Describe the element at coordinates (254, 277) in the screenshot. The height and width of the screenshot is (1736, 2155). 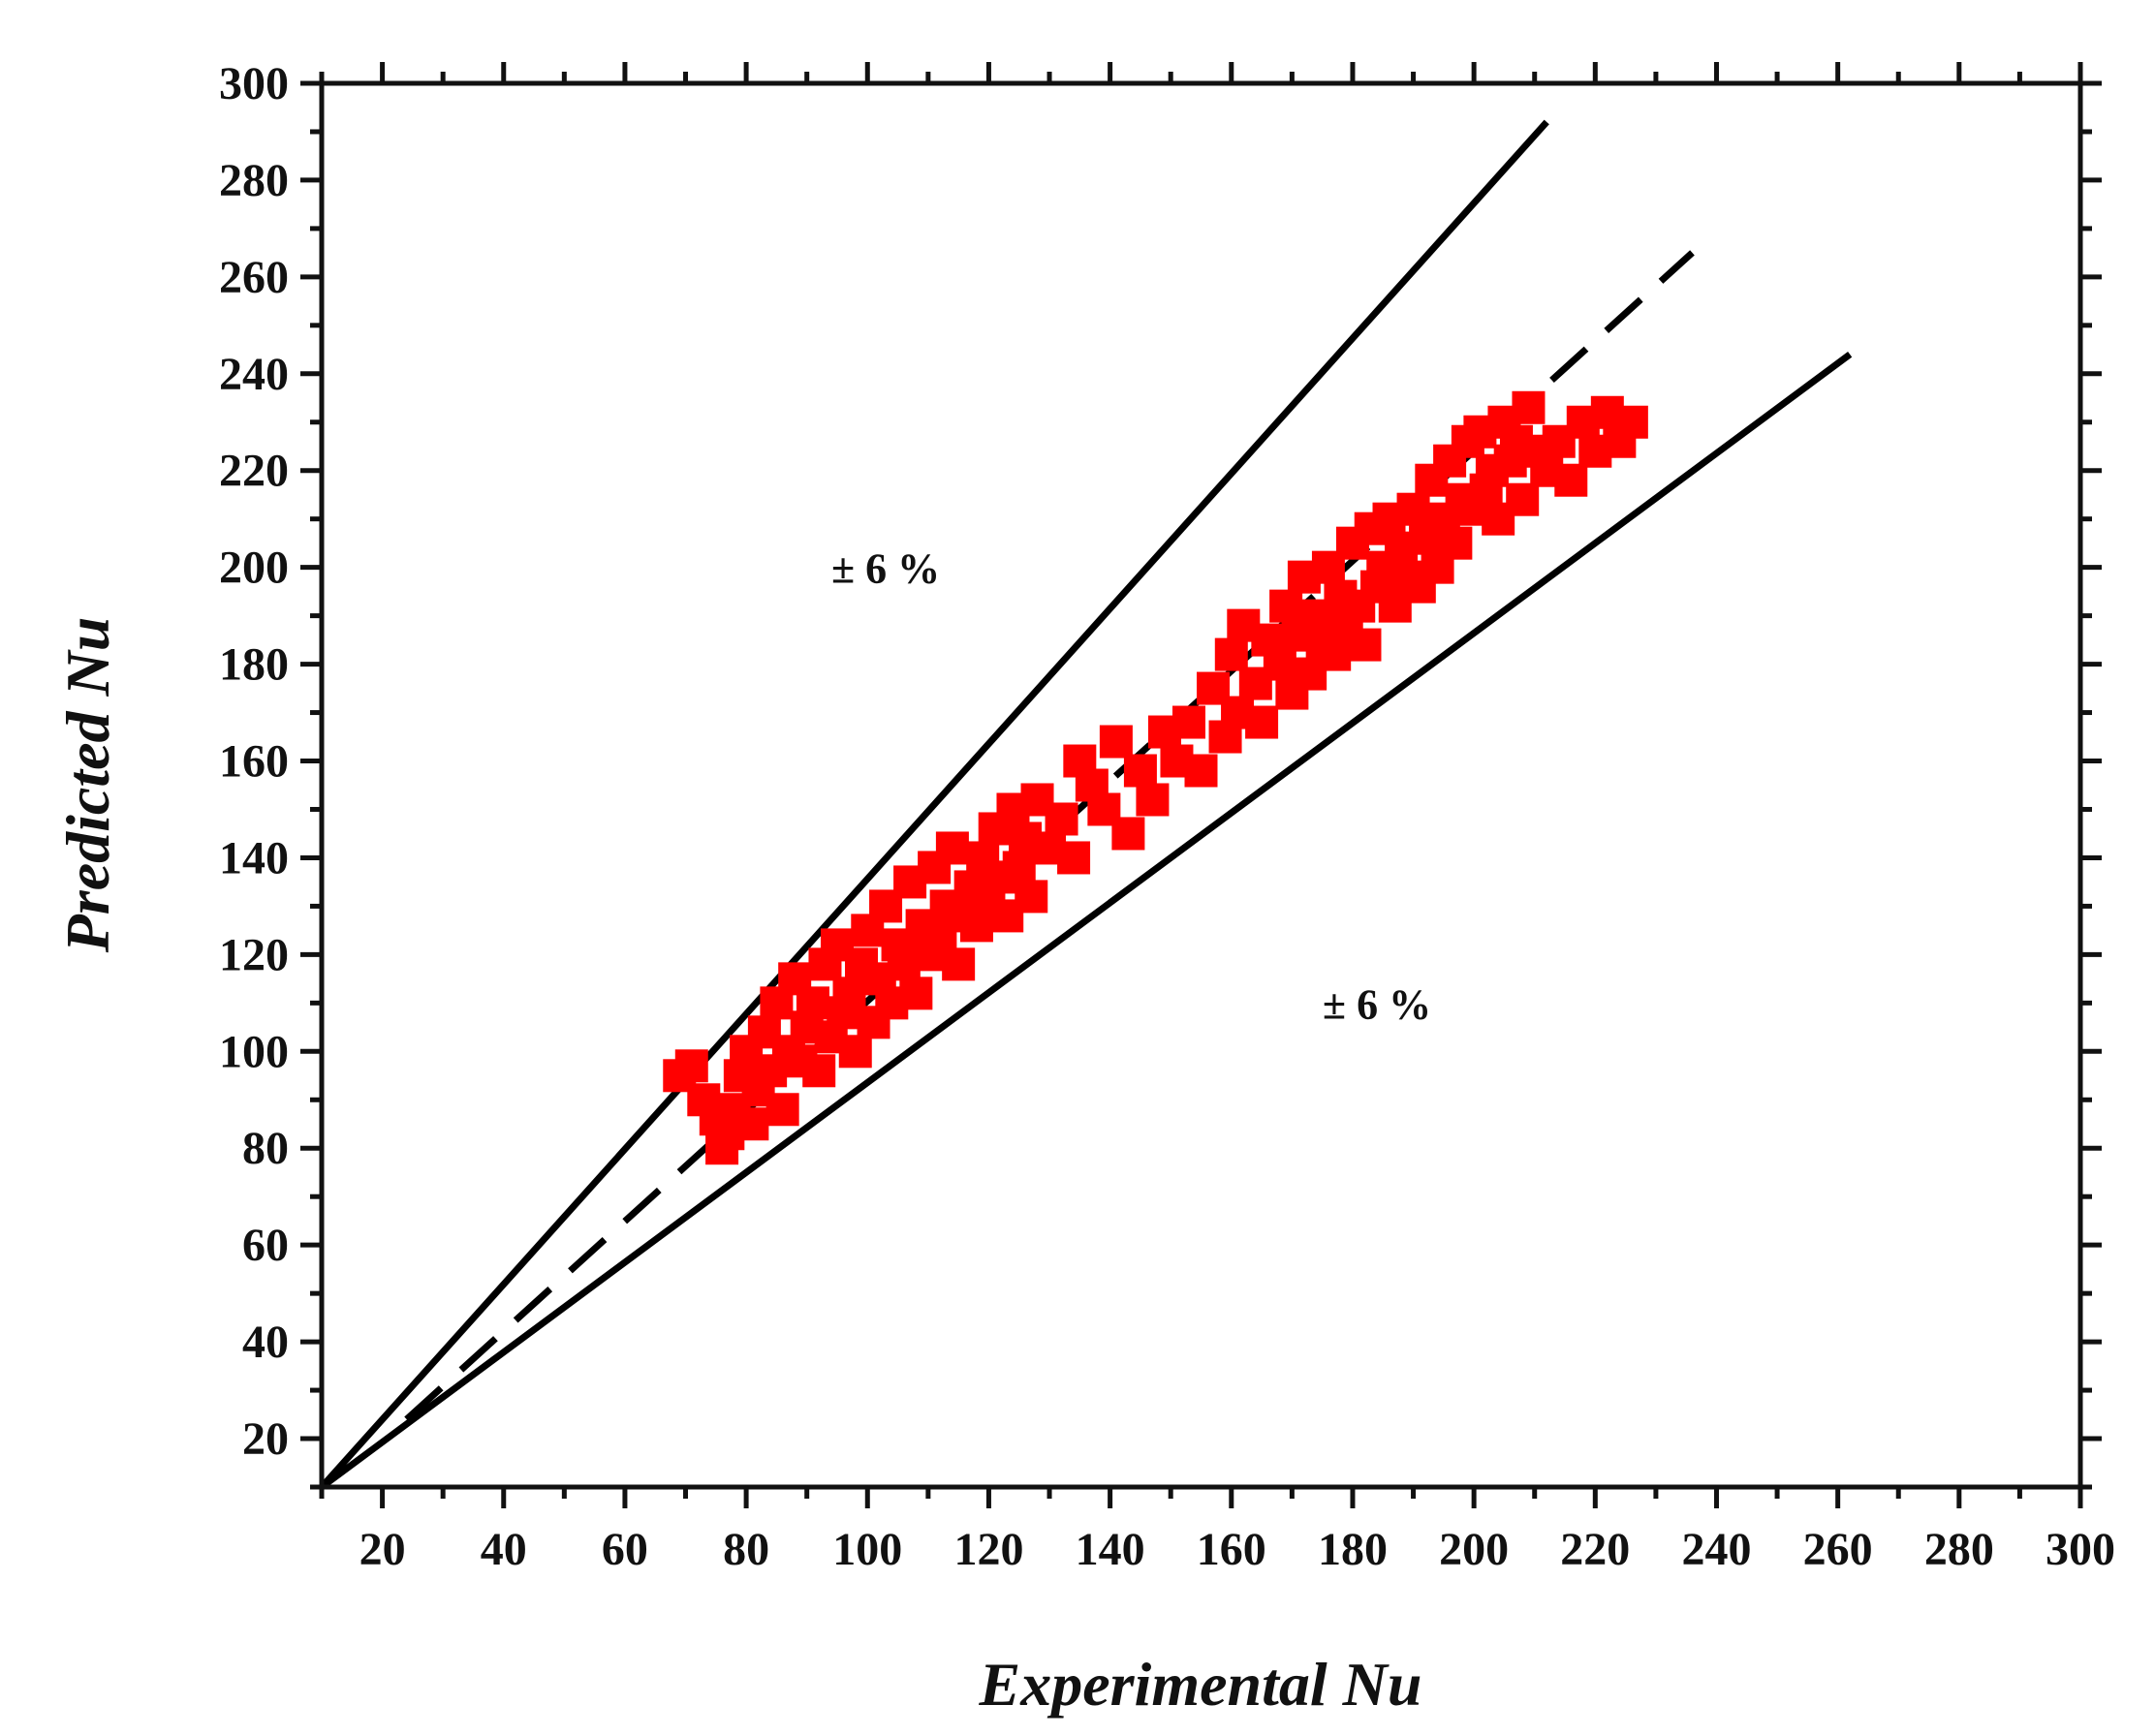
I see `y-tick-label: 260` at that location.